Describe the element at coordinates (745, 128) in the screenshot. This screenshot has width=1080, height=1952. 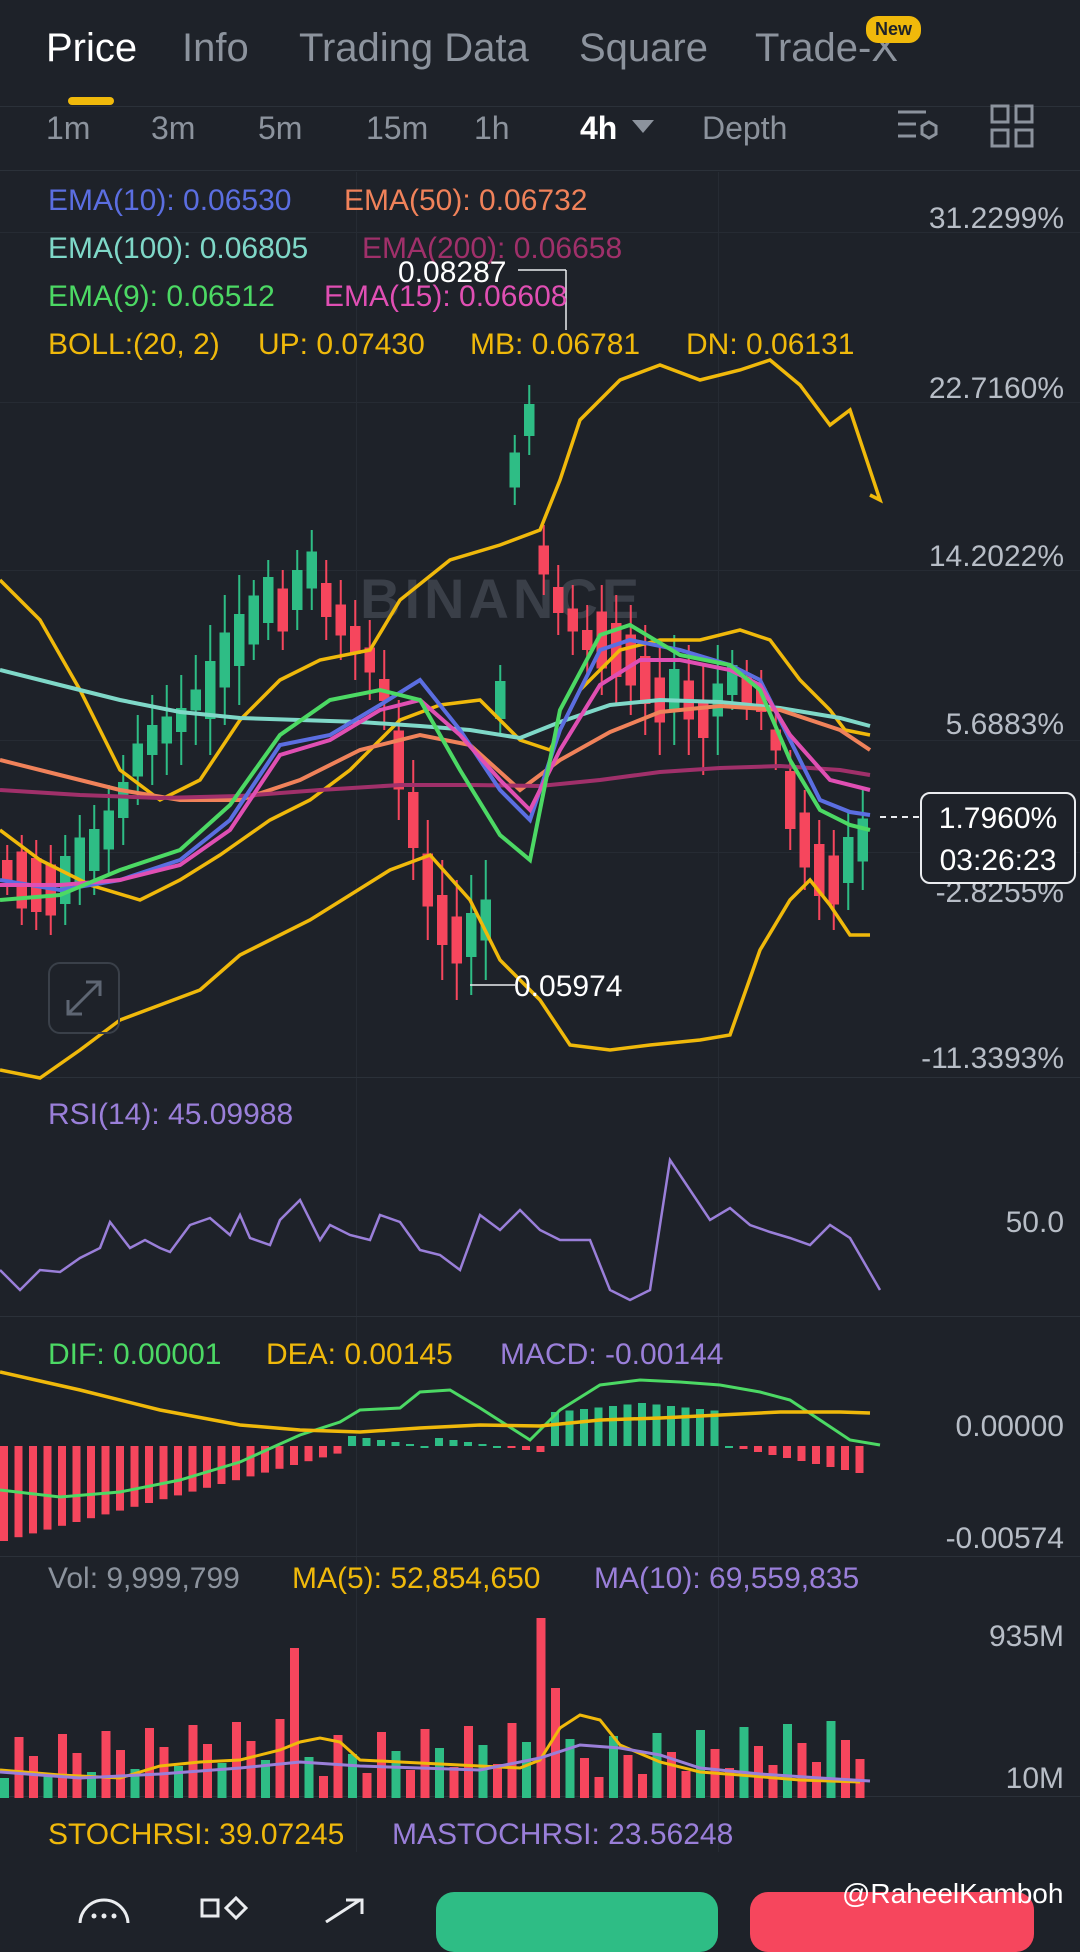
I see `depth-tab: Depth` at that location.